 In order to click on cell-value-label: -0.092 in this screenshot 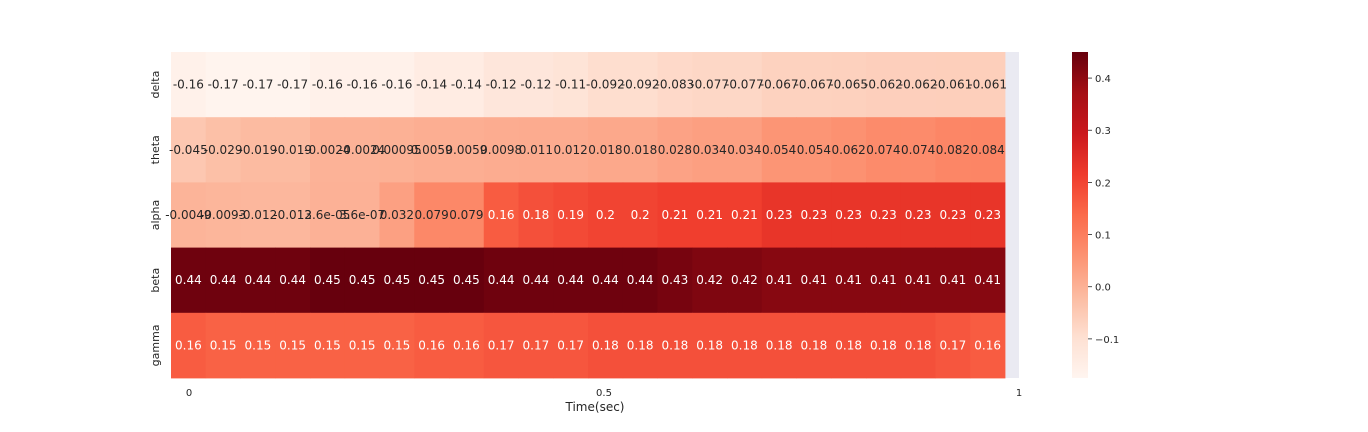, I will do `click(605, 85)`.